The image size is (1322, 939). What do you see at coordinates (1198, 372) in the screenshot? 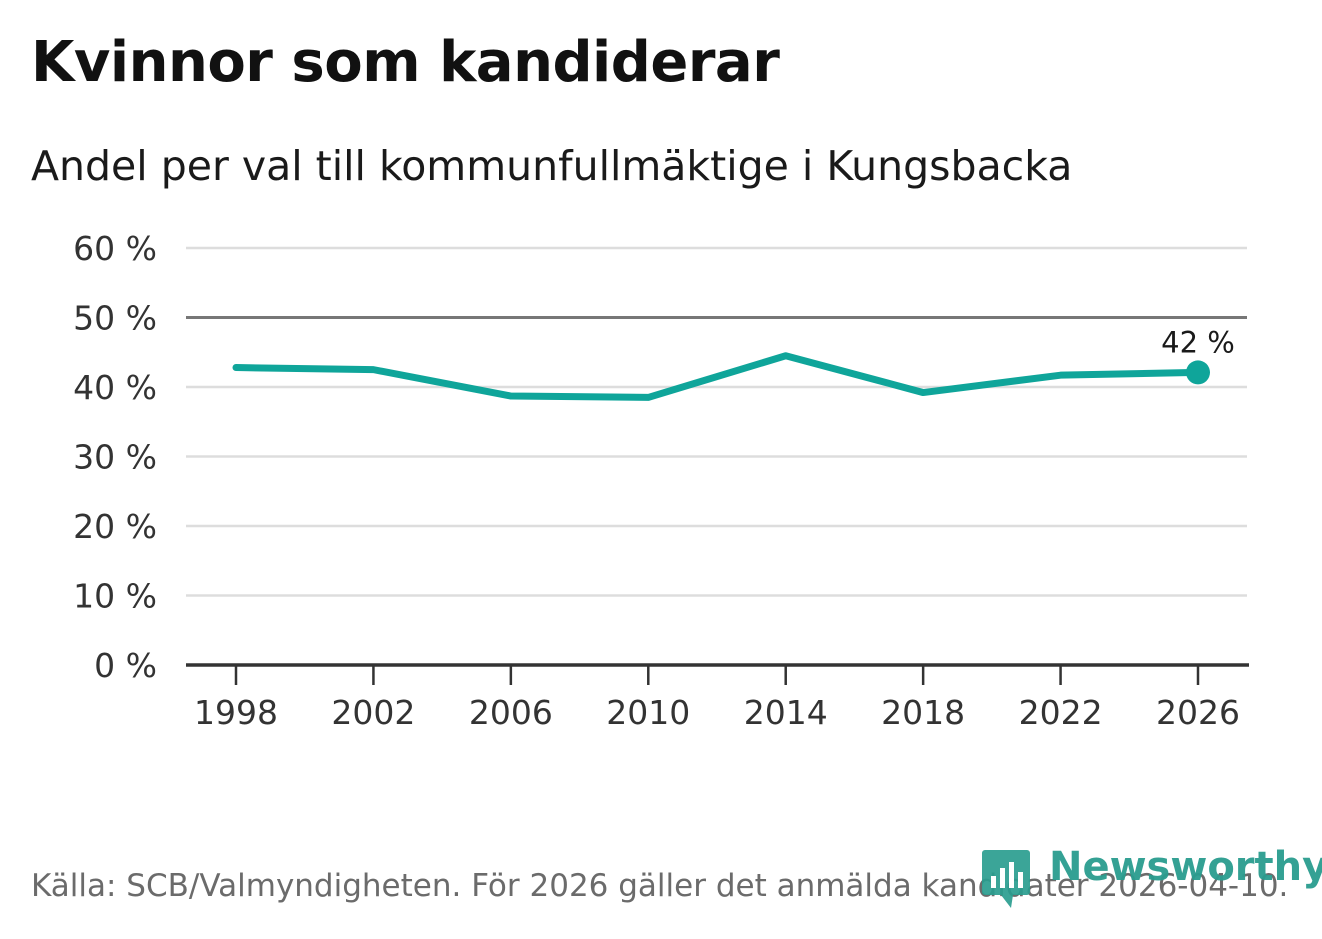
I see `data-point-2026` at bounding box center [1198, 372].